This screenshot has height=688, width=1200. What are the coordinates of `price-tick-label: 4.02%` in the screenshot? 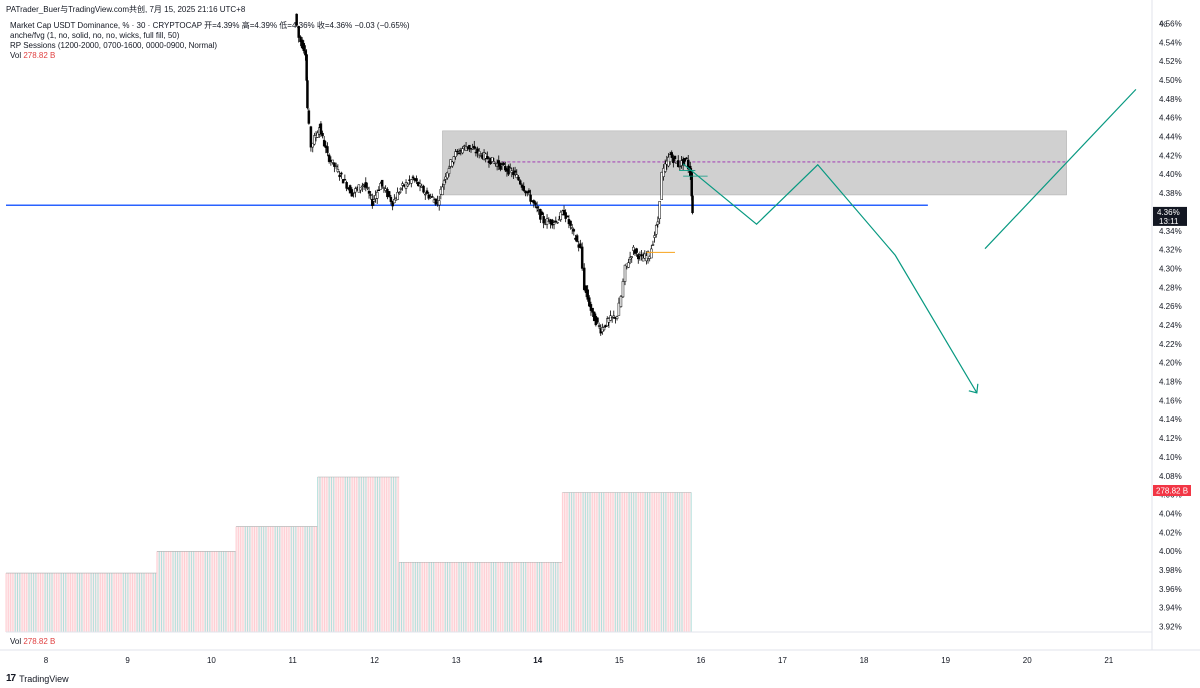 It's located at (1170, 532).